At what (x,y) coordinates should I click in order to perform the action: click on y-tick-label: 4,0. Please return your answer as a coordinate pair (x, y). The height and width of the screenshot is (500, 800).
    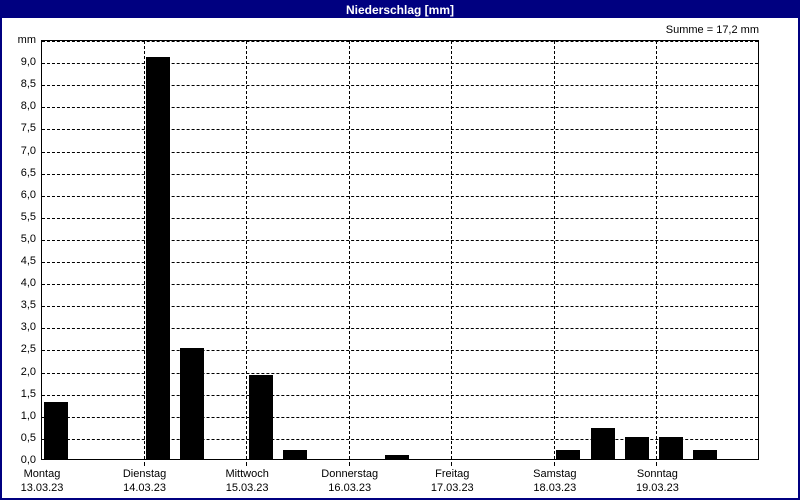
    Looking at the image, I should click on (28, 283).